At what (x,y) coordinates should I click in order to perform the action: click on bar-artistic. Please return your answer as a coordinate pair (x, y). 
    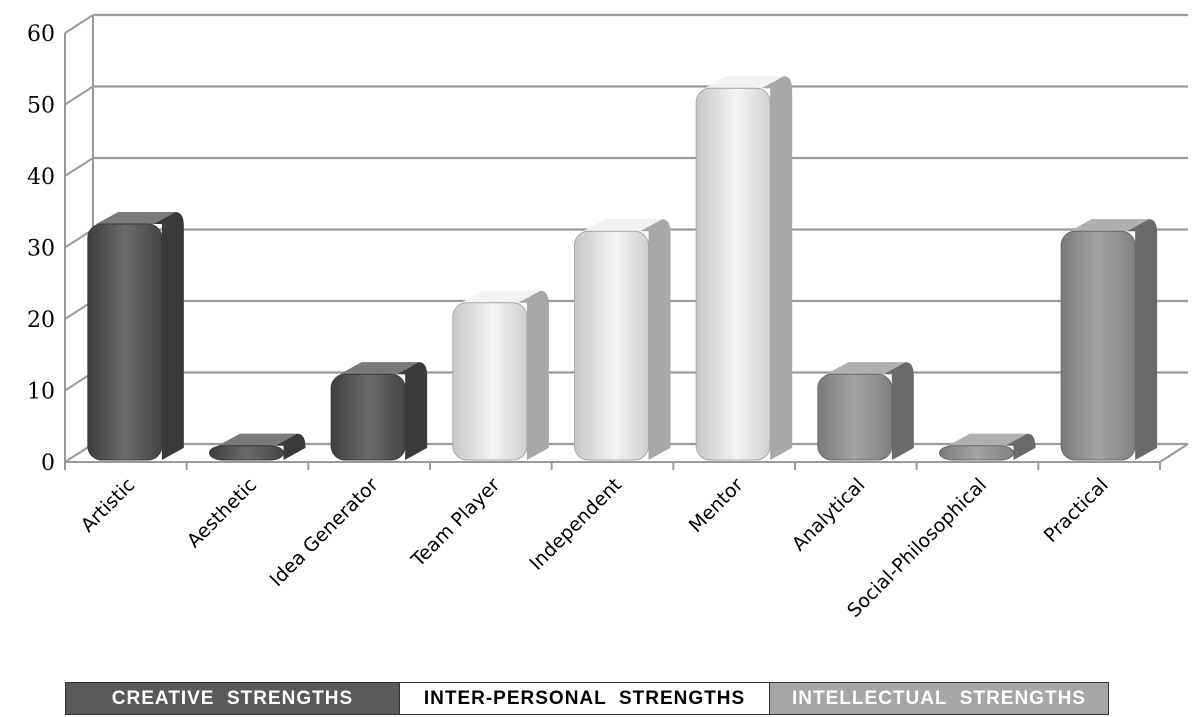
    Looking at the image, I should click on (135, 336).